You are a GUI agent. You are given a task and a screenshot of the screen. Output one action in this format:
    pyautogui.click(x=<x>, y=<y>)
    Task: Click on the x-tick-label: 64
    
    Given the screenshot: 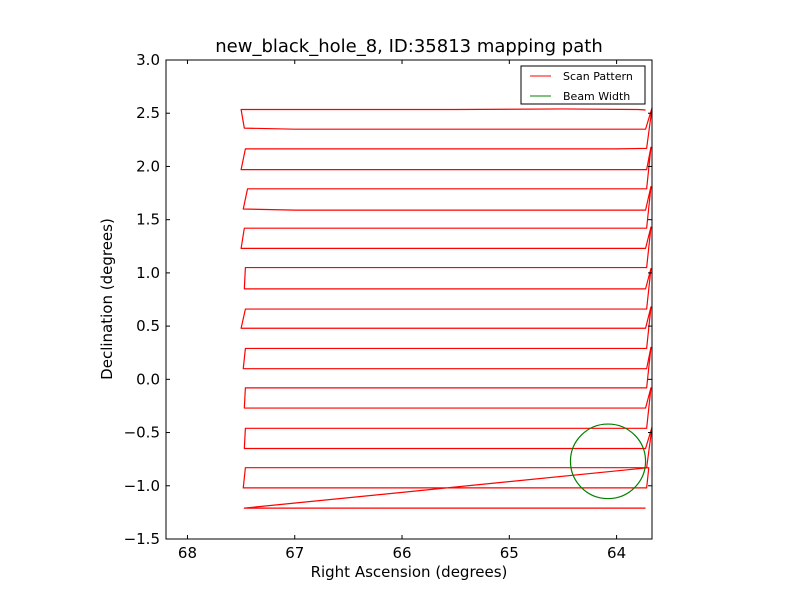 What is the action you would take?
    pyautogui.click(x=616, y=553)
    